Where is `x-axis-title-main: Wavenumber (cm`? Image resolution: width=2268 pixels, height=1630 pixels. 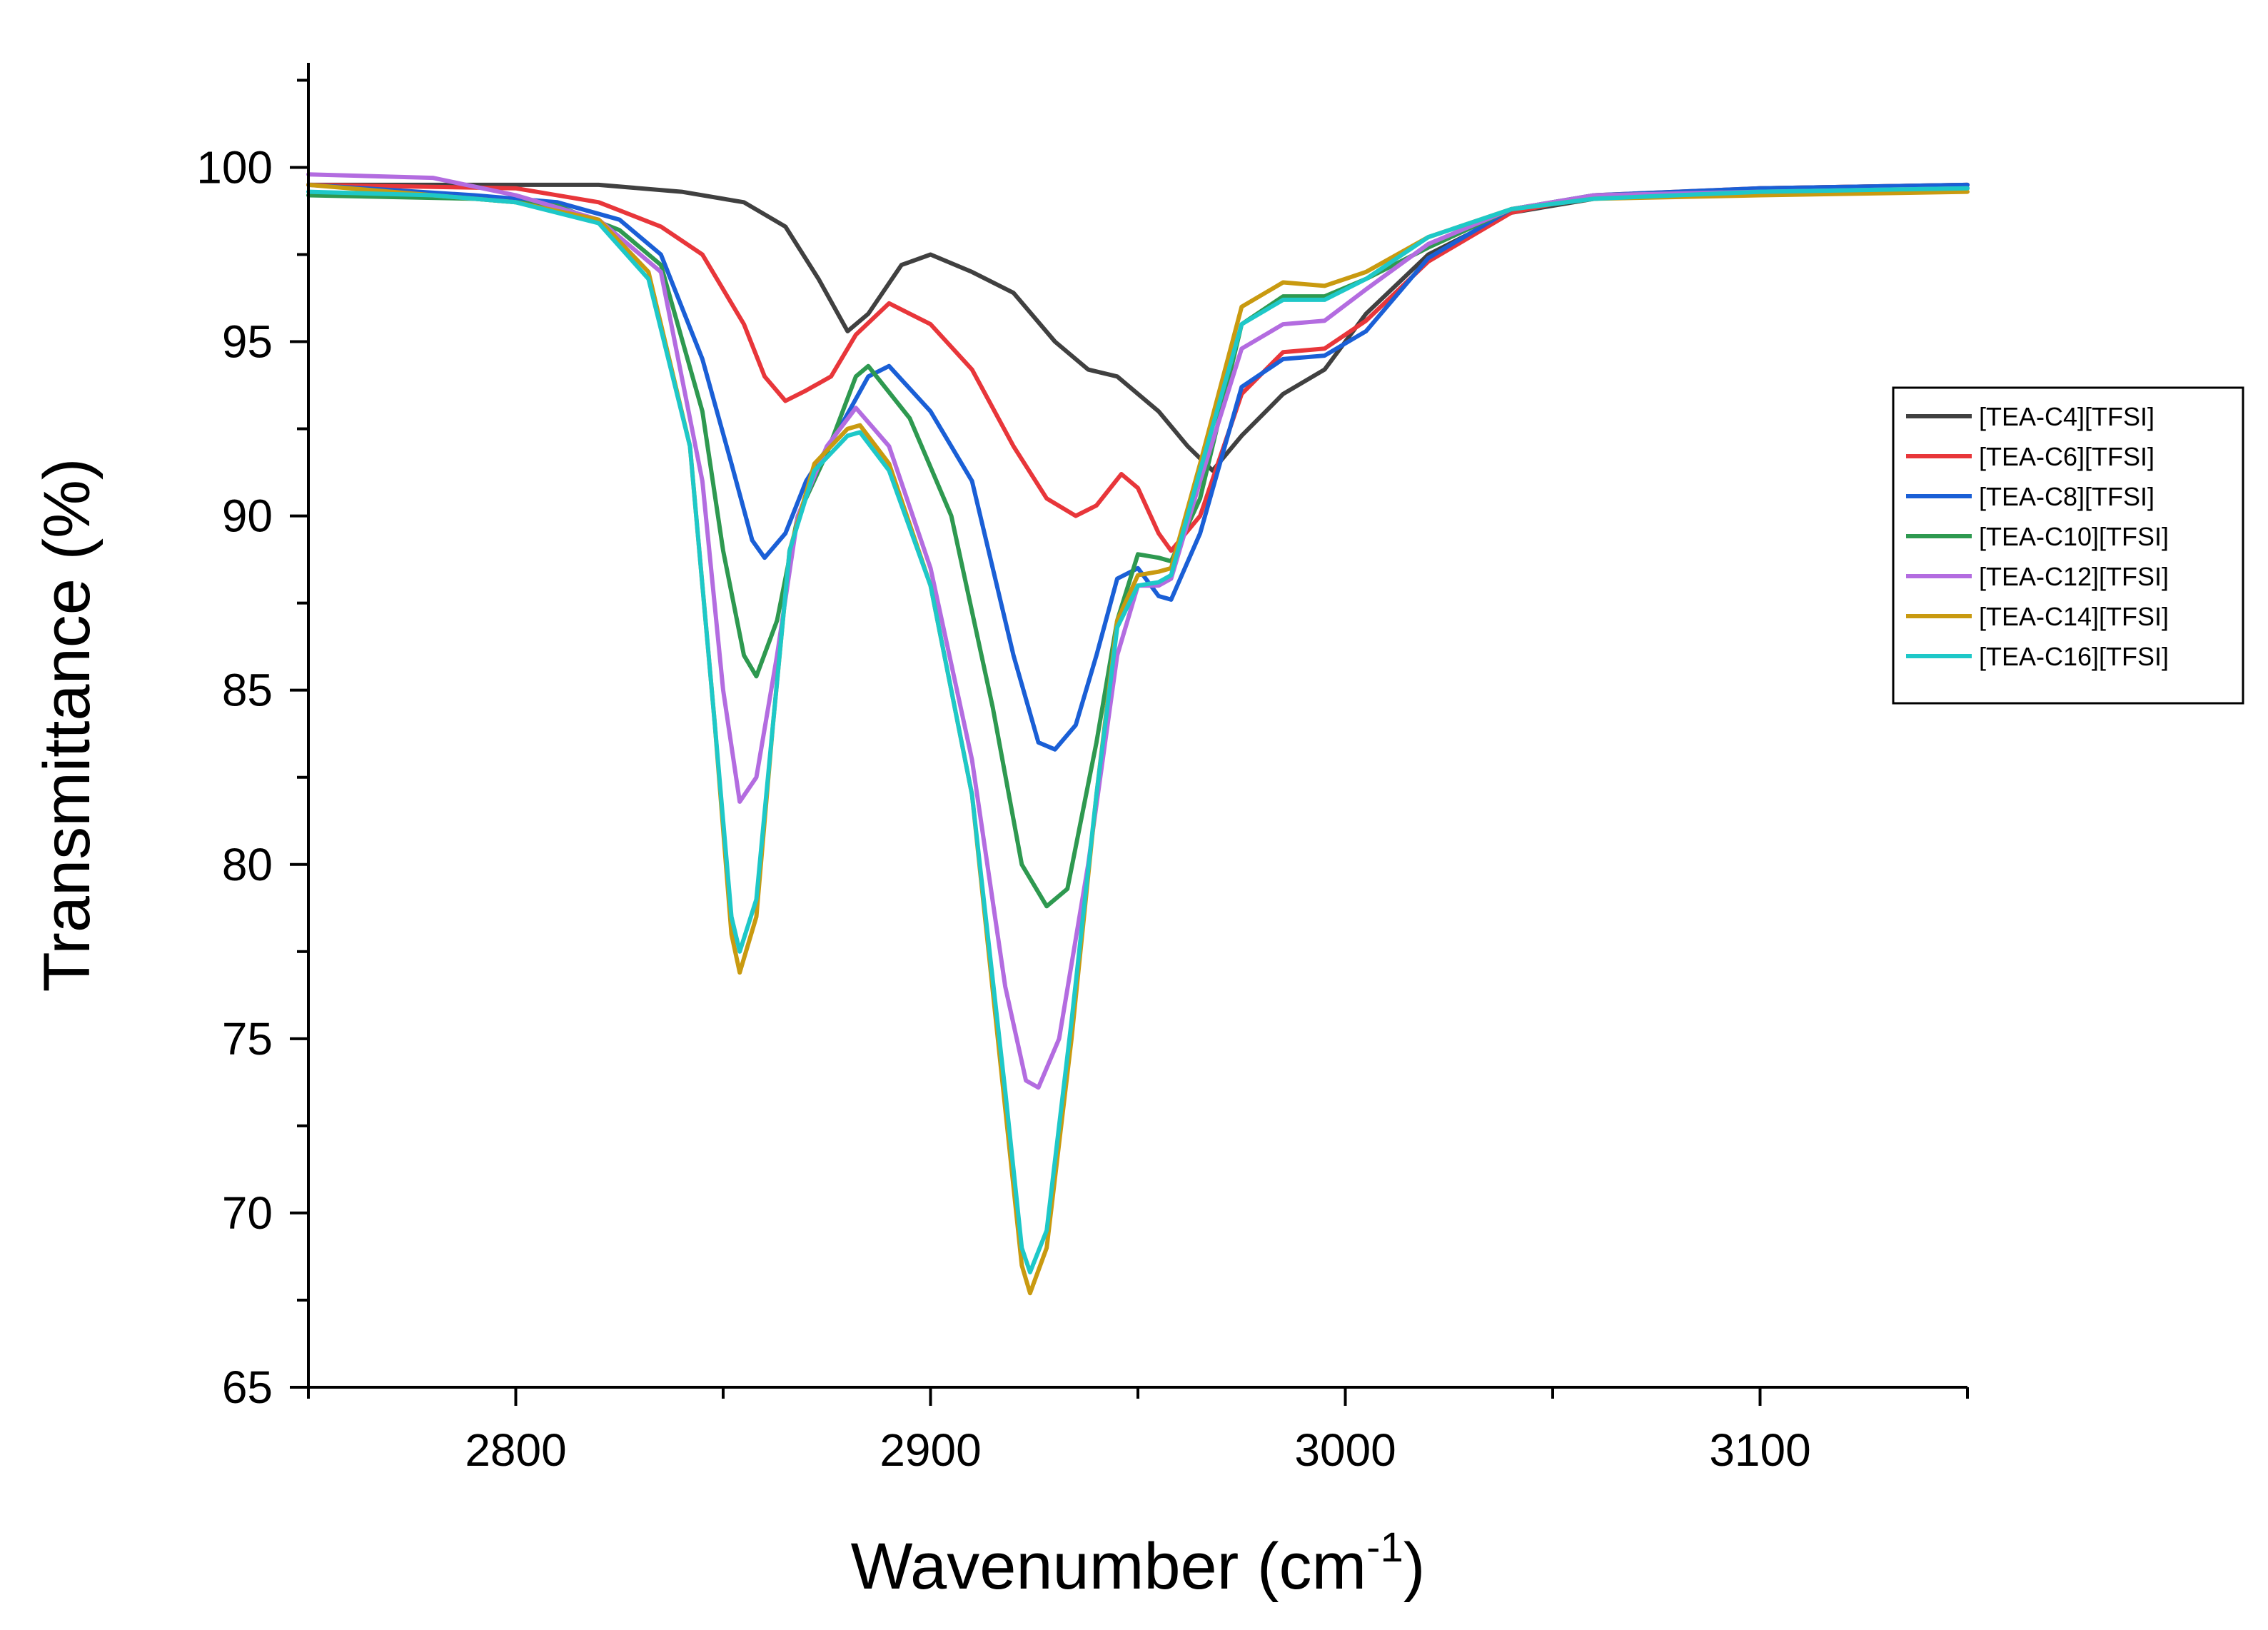 x-axis-title-main: Wavenumber (cm is located at coordinates (1109, 1566).